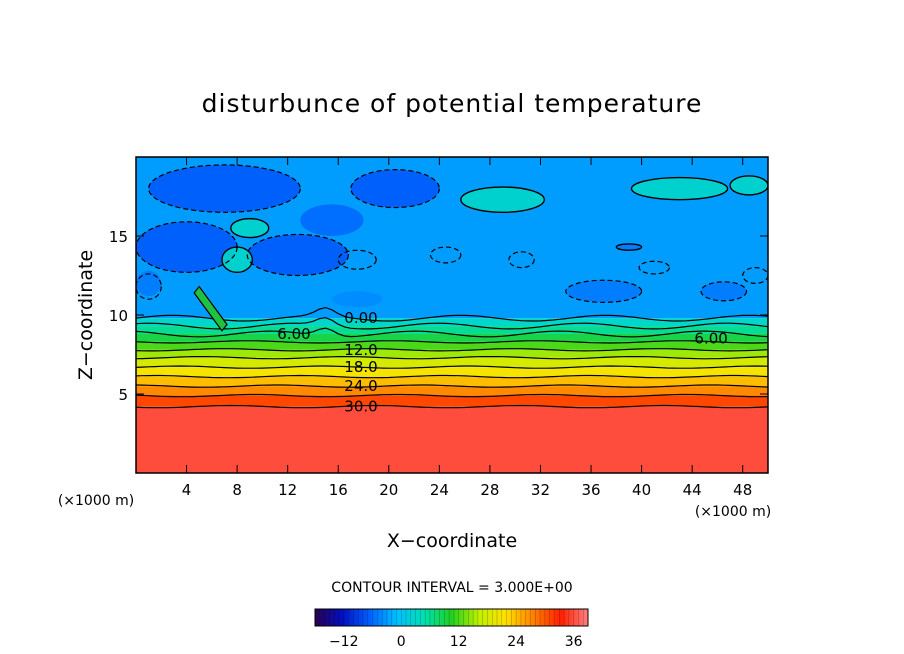 Image resolution: width=904 pixels, height=654 pixels. Describe the element at coordinates (451, 588) in the screenshot. I see `contour-interval-label: CONTOUR INTERVAL = 3.000E+00` at that location.